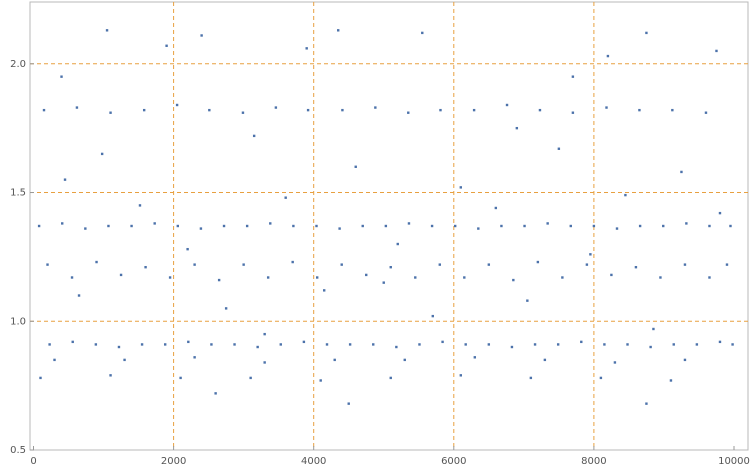 The height and width of the screenshot is (470, 750). I want to click on x-tick-label: 0, so click(33, 461).